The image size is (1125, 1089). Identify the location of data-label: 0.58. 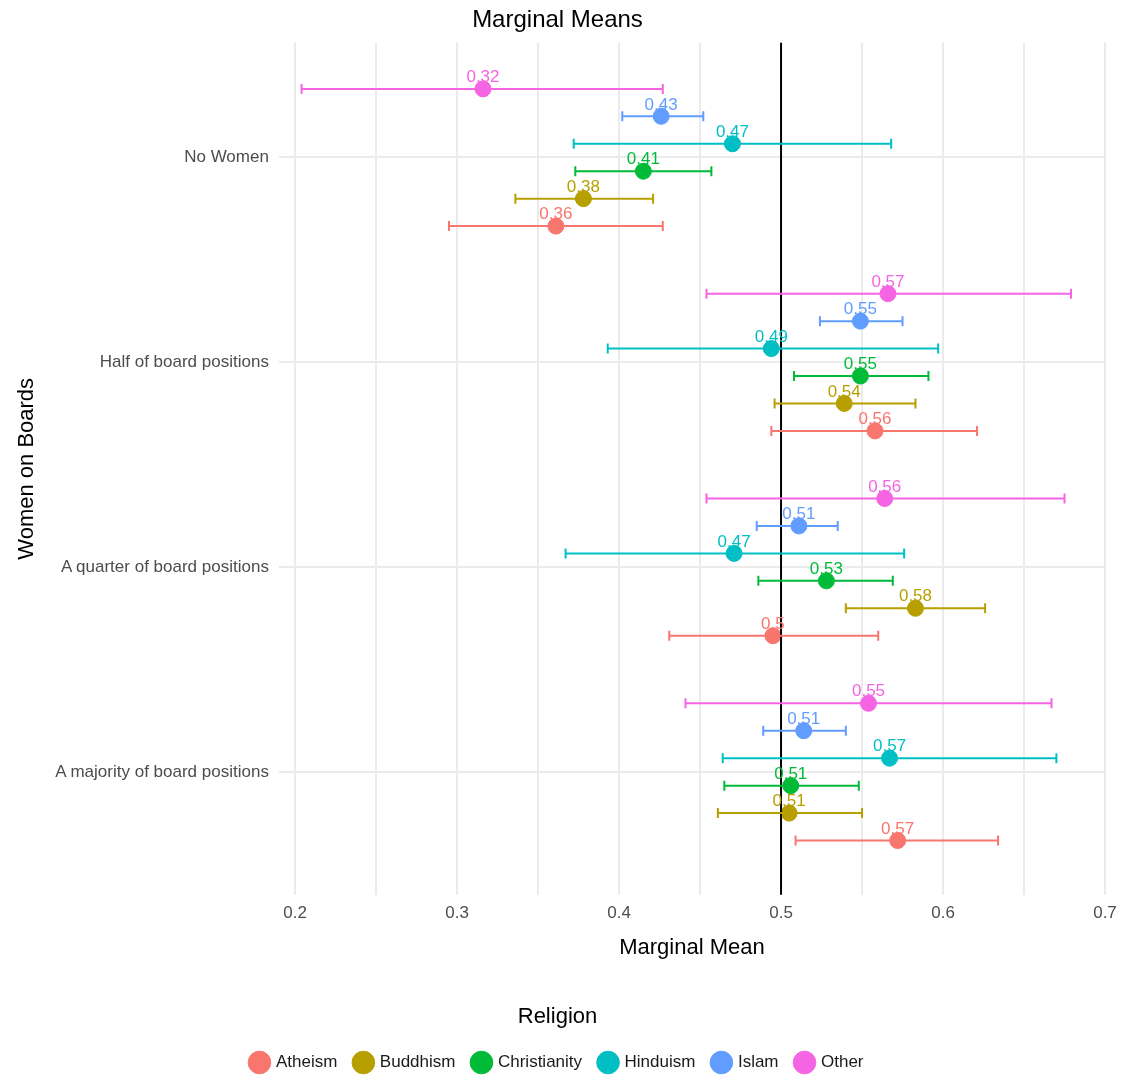
(915, 596).